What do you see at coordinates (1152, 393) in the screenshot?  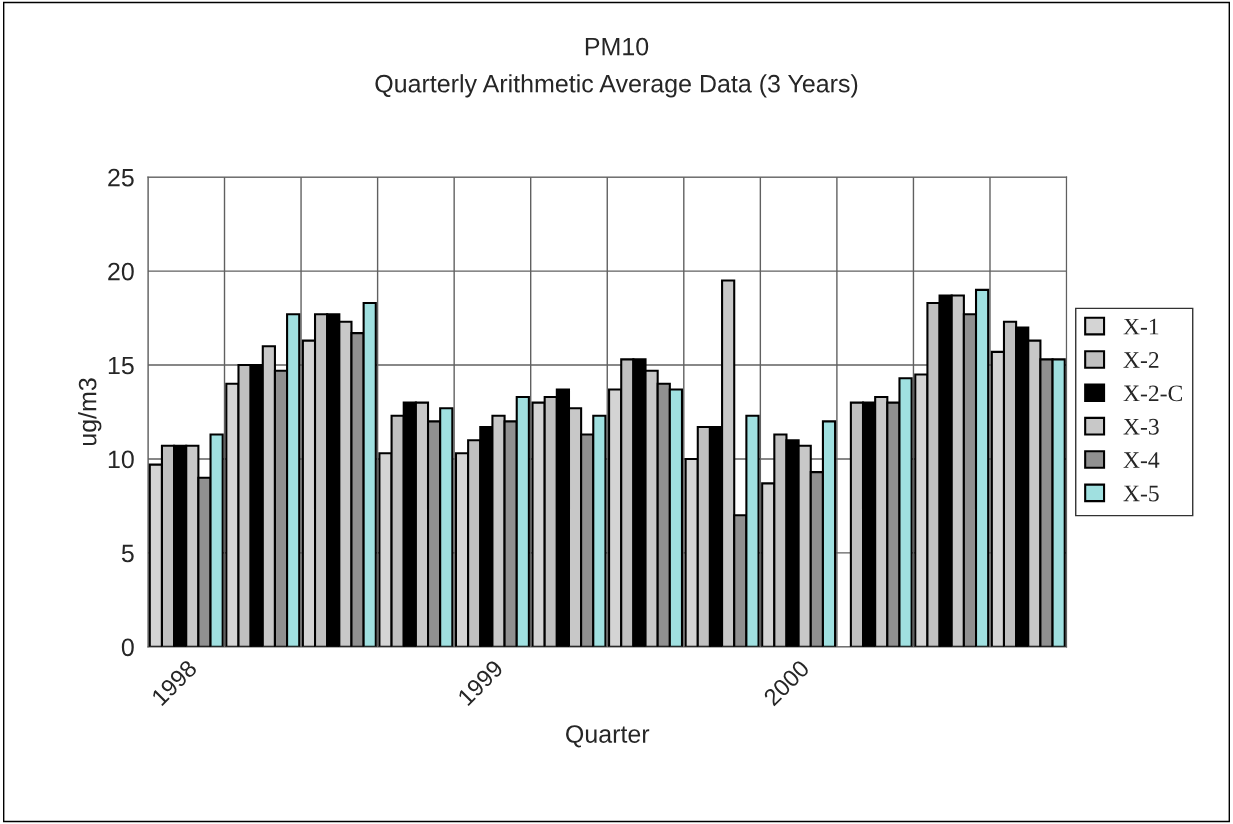 I see `legend-label: X-2-C` at bounding box center [1152, 393].